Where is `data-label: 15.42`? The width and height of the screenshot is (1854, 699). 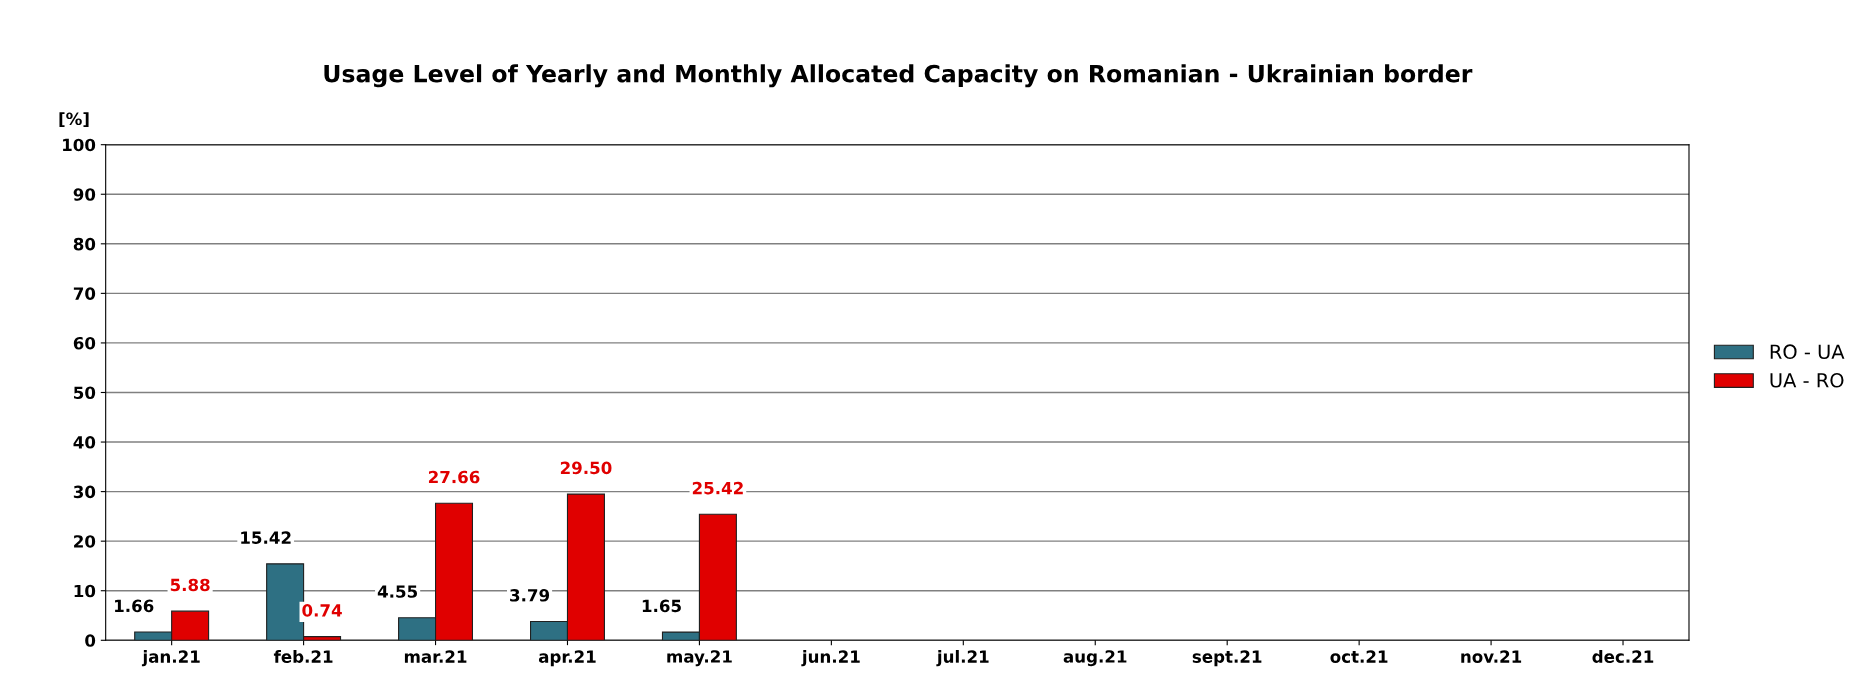 data-label: 15.42 is located at coordinates (266, 537).